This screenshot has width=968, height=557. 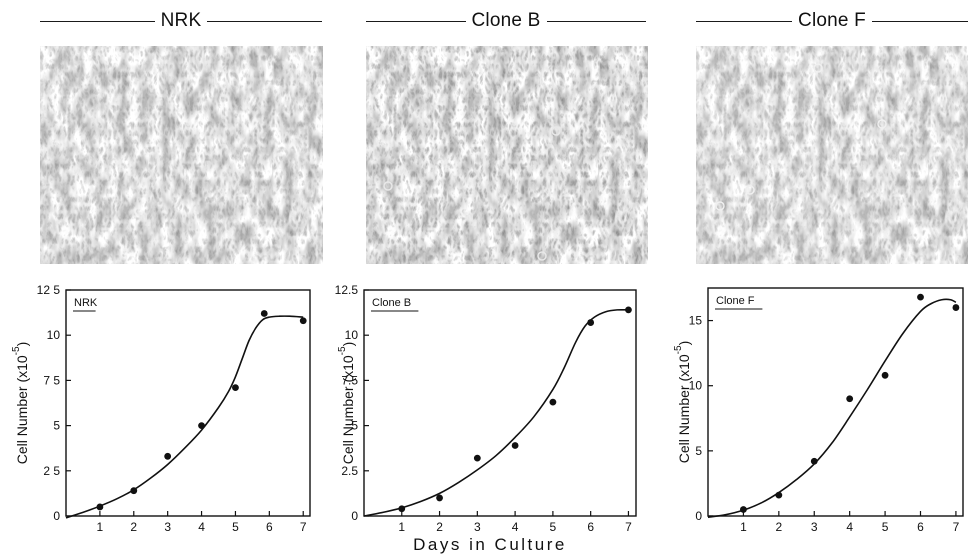 I want to click on y-axis-ticks: 0 2.5 5 7.5 10 12.5, so click(x=352, y=403).